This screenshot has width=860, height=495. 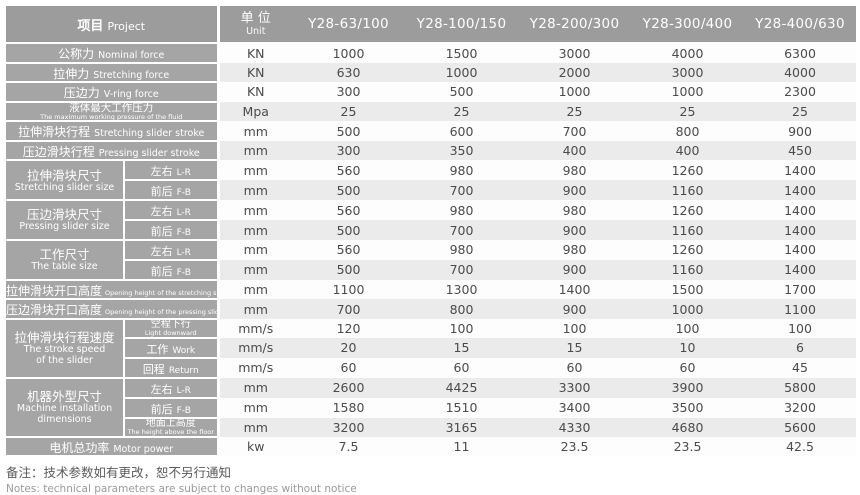 What do you see at coordinates (348, 72) in the screenshot?
I see `value-cell: 630` at bounding box center [348, 72].